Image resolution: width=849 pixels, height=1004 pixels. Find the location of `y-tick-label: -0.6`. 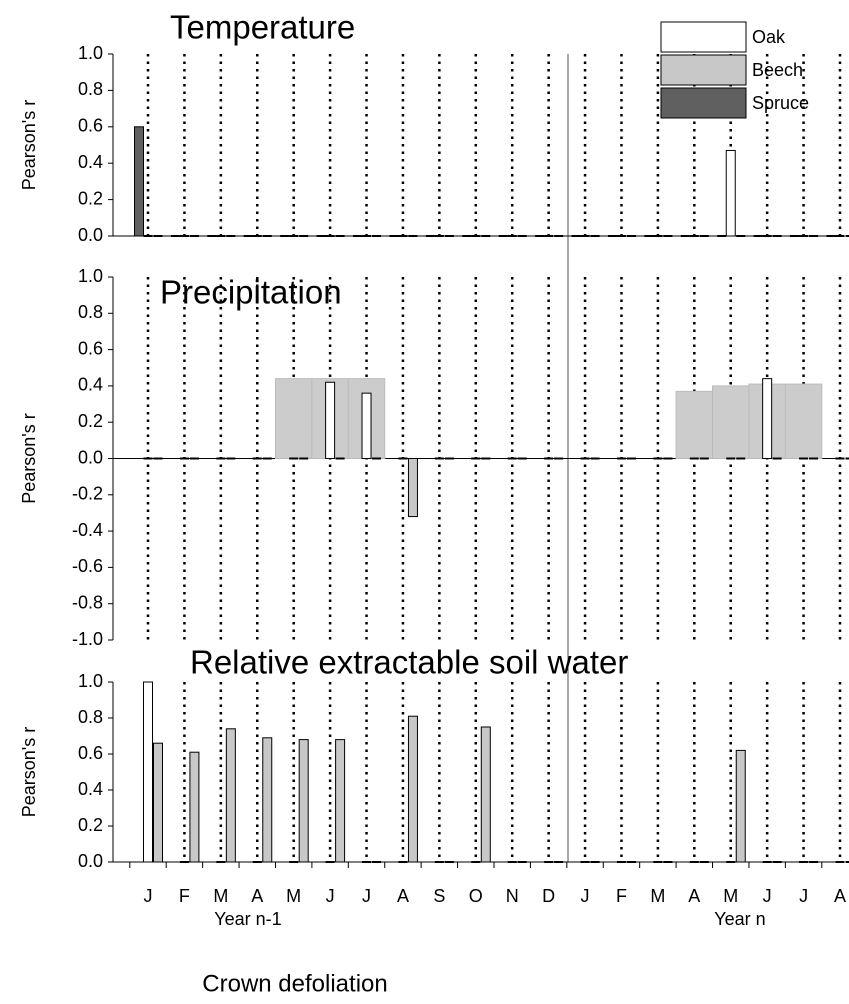

y-tick-label: -0.6 is located at coordinates (87, 566).